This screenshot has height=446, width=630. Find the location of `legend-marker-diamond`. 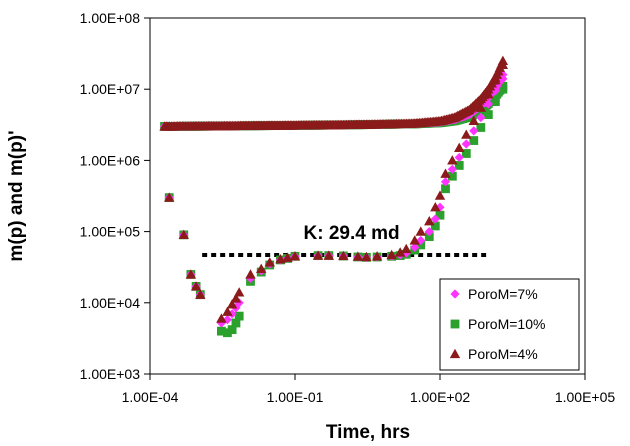

legend-marker-diamond is located at coordinates (455, 294).